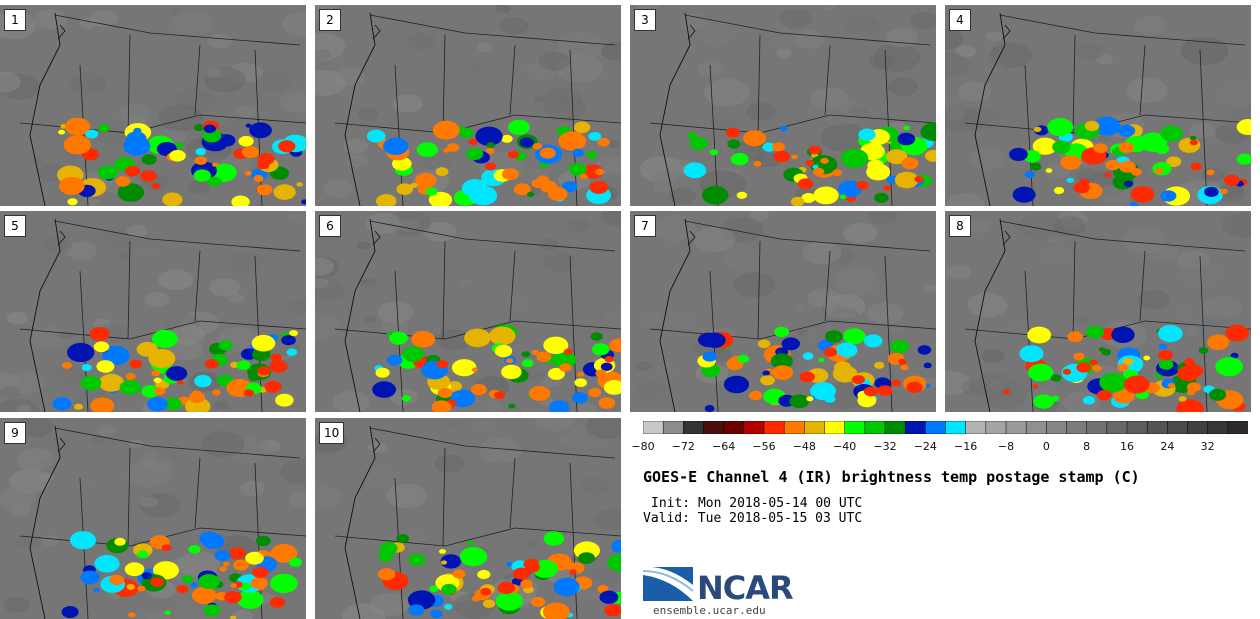 This screenshot has height=619, width=1260. Describe the element at coordinates (668, 583) in the screenshot. I see `ncar-logo-icon` at that location.